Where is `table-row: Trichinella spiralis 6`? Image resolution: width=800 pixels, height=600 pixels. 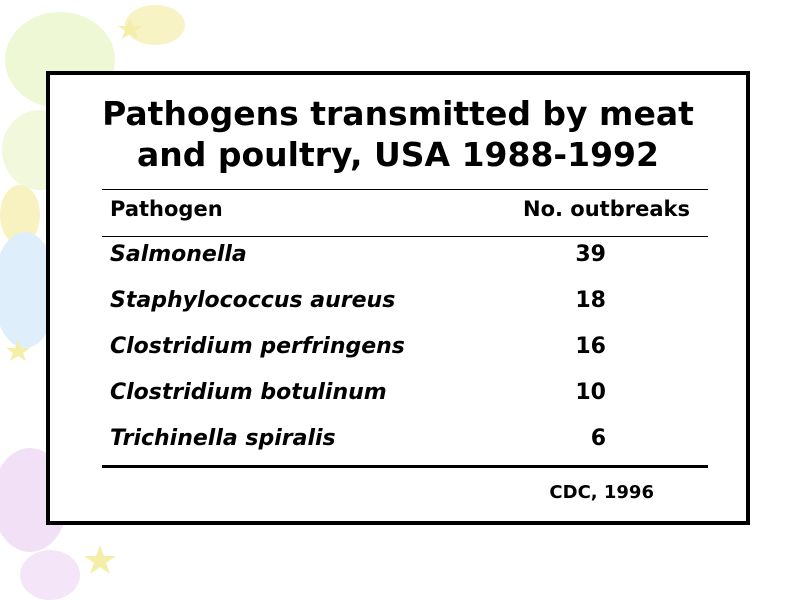
table-row: Trichinella spiralis 6 is located at coordinates (398, 445).